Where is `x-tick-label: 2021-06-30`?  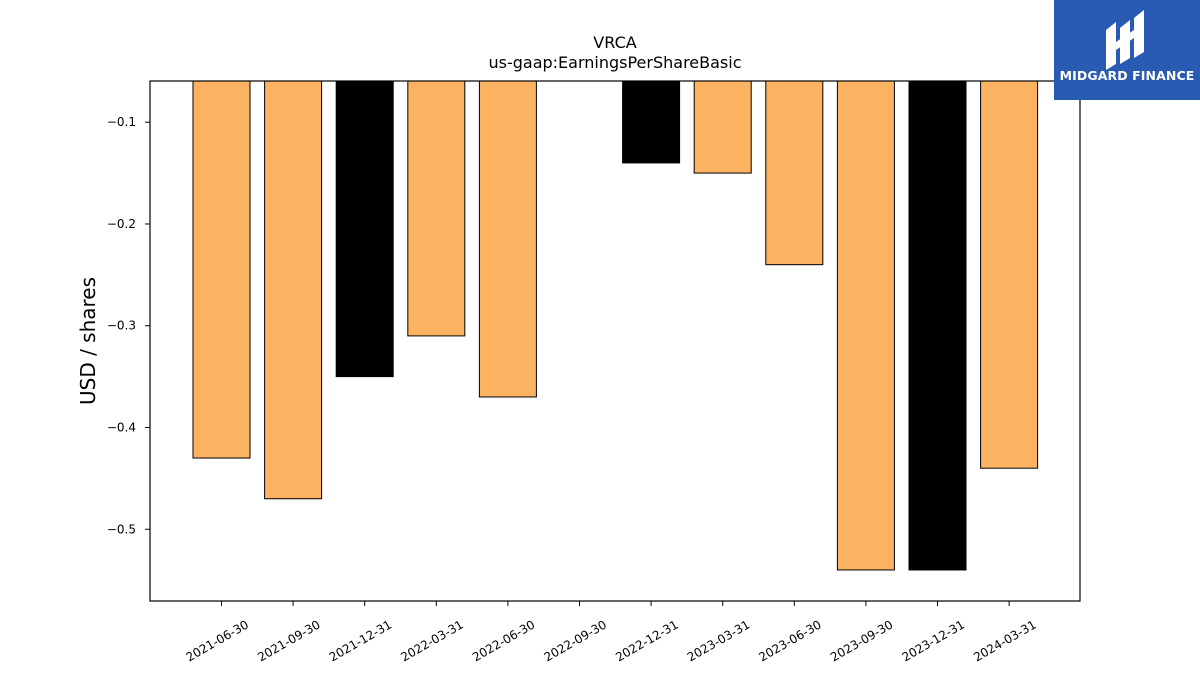 x-tick-label: 2021-06-30 is located at coordinates (217, 640).